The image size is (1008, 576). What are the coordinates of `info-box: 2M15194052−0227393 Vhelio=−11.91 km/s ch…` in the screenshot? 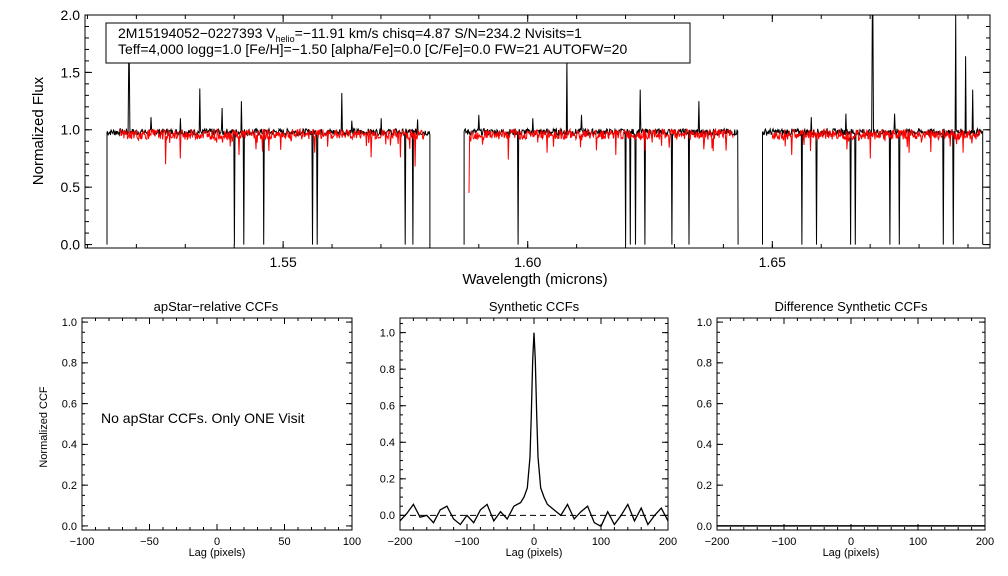 It's located at (398, 43).